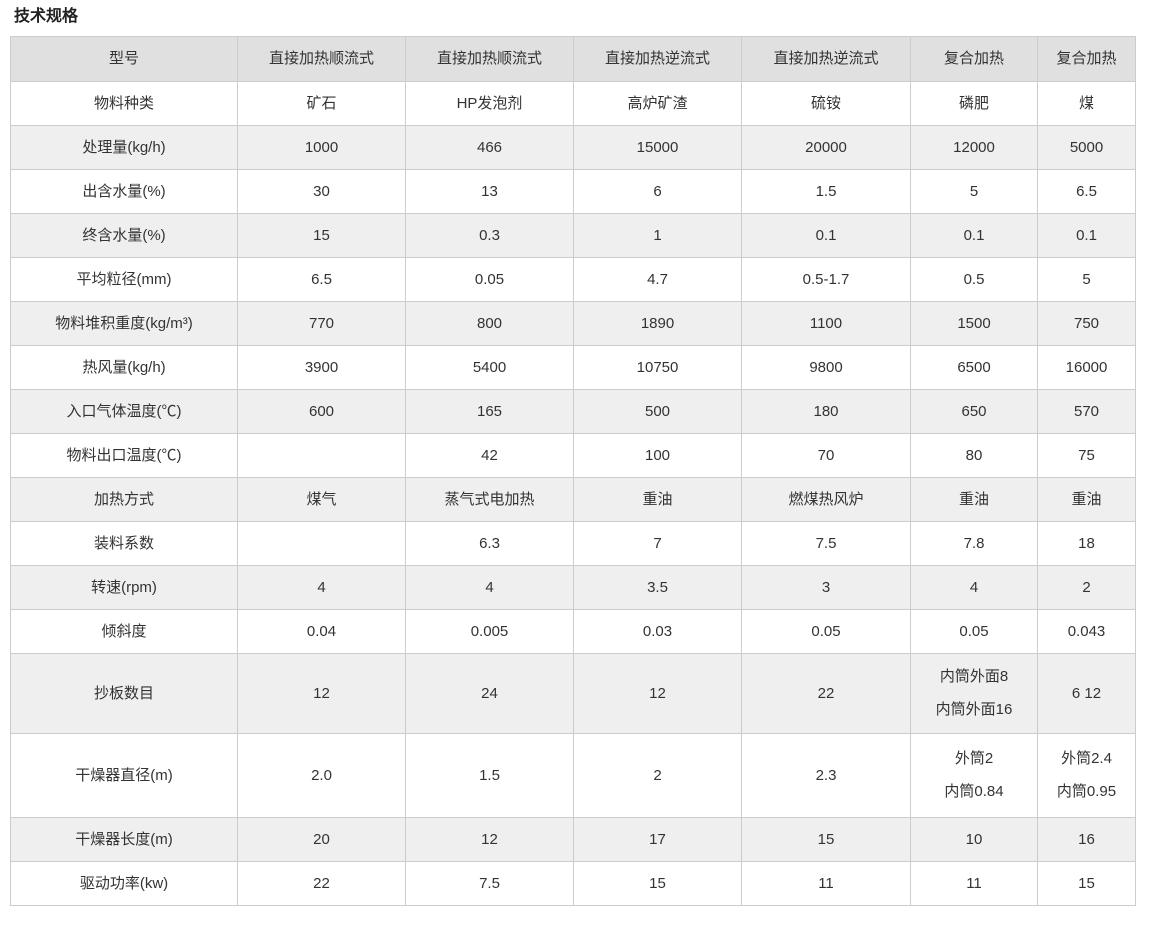 The image size is (1155, 935). I want to click on row-label: 入口气体温度(℃), so click(124, 411).